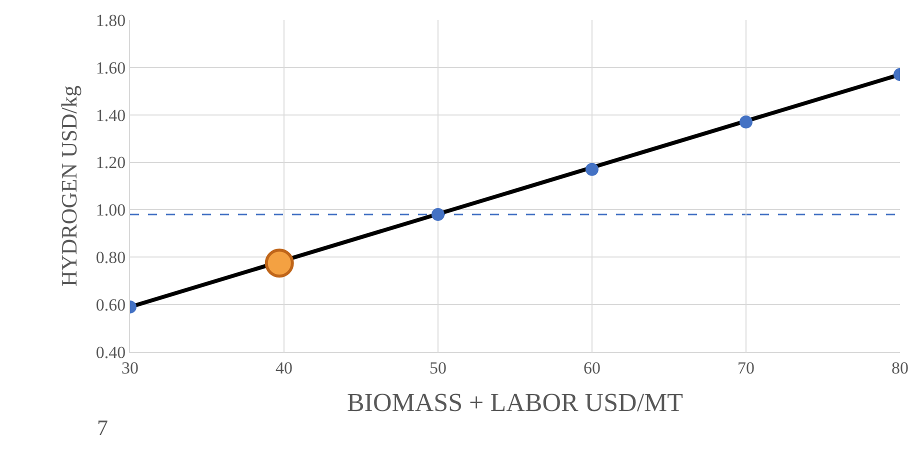  I want to click on text: 7, so click(102, 427).